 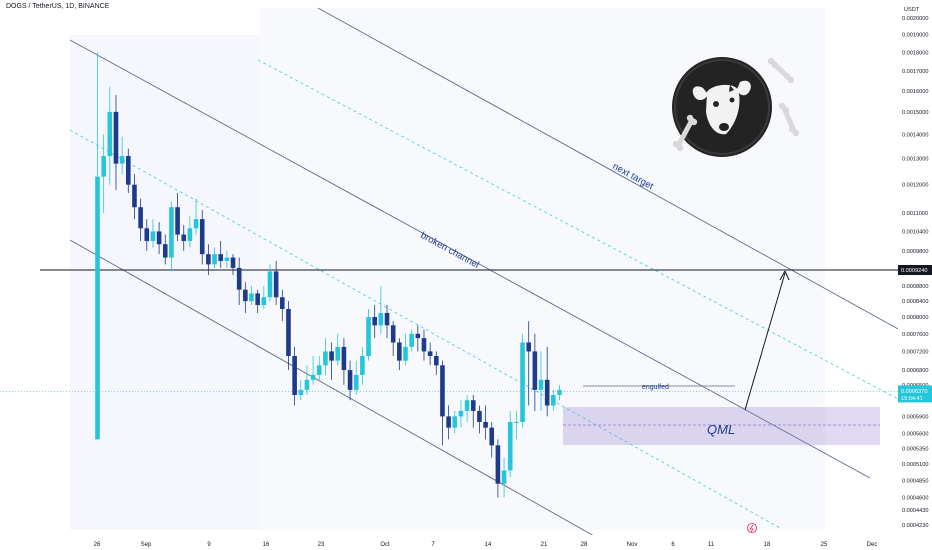 I want to click on time-tick-label: 11, so click(x=711, y=545).